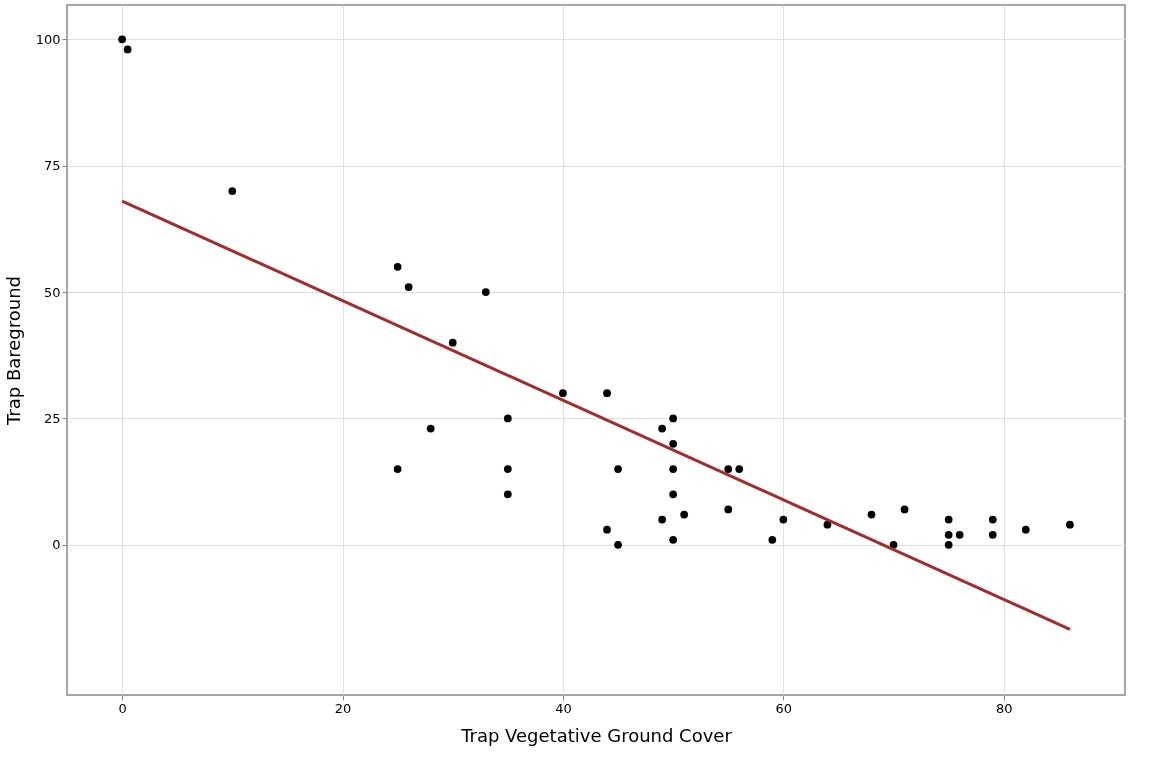 The height and width of the screenshot is (770, 1151). I want to click on x-tick-label: 20, so click(343, 708).